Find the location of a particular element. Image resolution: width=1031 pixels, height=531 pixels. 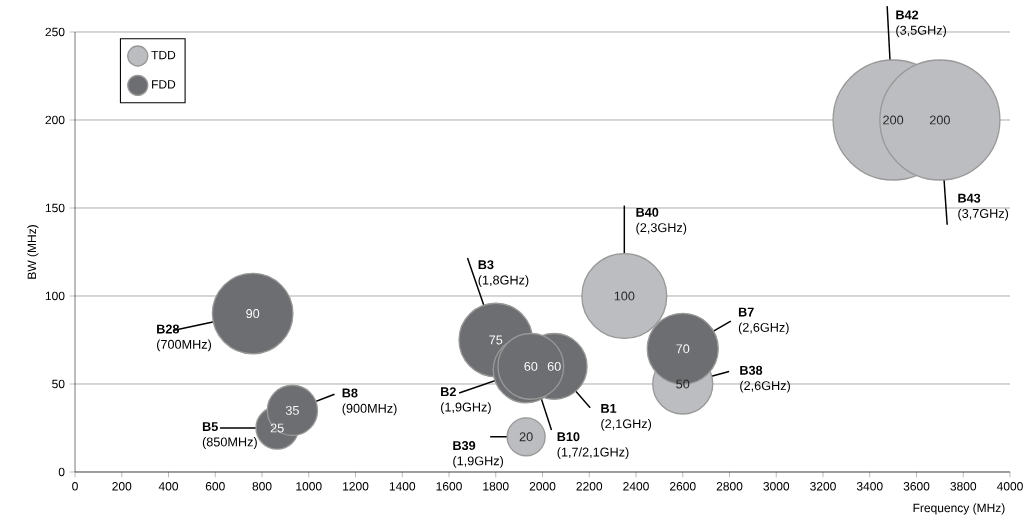

annotation: B8 (900MHz) is located at coordinates (369, 402).